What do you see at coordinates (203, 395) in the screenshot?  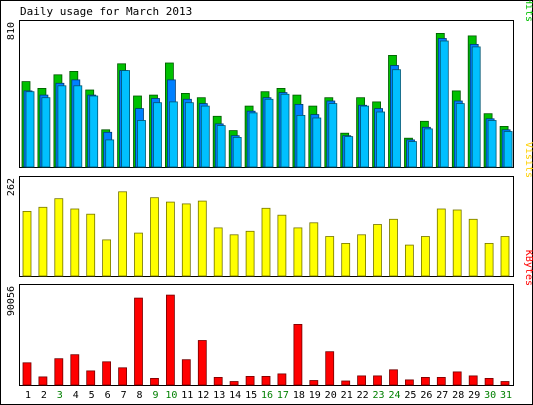 I see `x-tick-label-day-12: 12` at bounding box center [203, 395].